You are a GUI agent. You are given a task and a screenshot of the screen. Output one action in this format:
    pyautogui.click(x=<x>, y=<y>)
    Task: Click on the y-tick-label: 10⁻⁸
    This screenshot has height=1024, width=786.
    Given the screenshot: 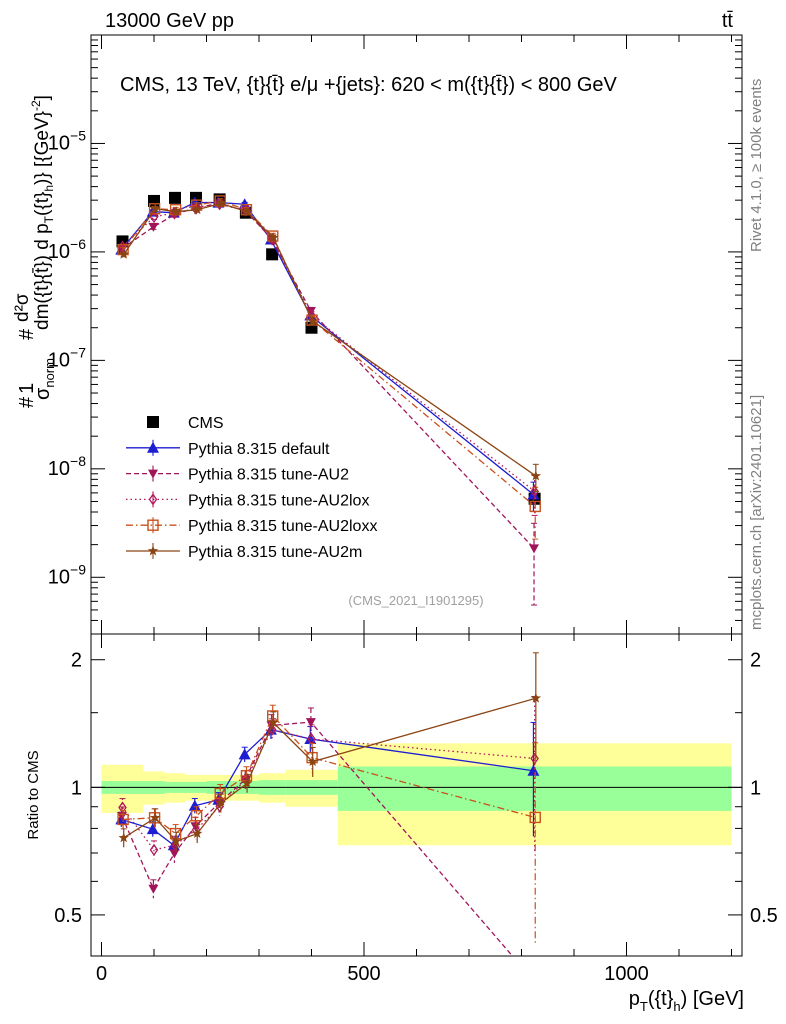 What is the action you would take?
    pyautogui.click(x=67, y=466)
    